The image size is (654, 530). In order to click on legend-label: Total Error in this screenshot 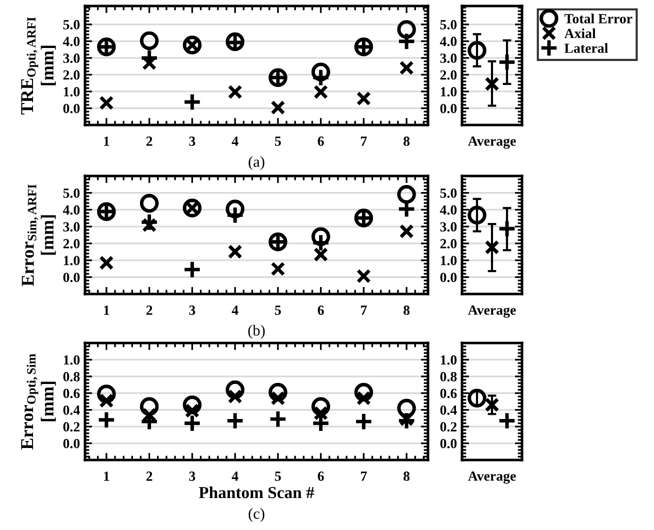, I will do `click(598, 19)`.